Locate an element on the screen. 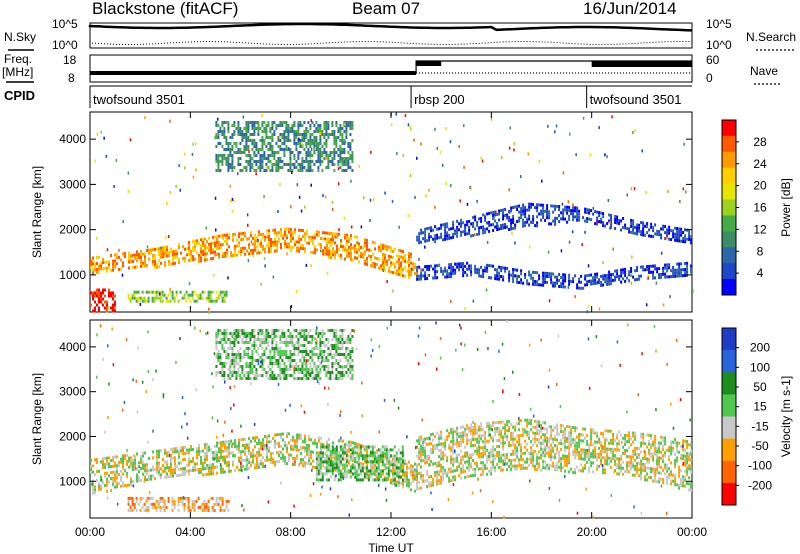 The height and width of the screenshot is (554, 800). colorbar-tick-label: 50 is located at coordinates (760, 387).